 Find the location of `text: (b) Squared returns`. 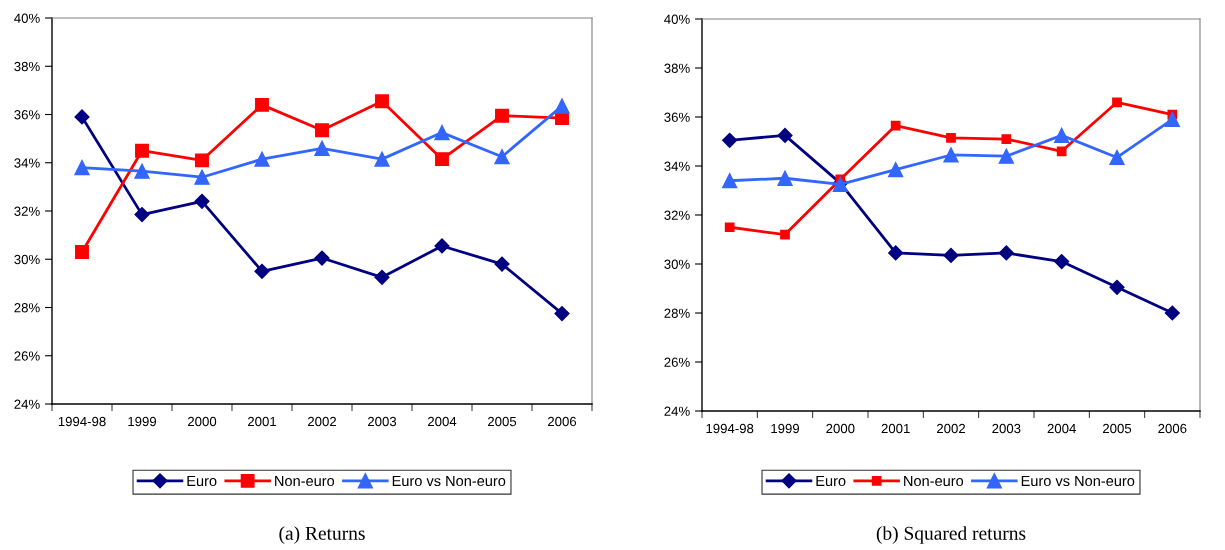

text: (b) Squared returns is located at coordinates (951, 535).